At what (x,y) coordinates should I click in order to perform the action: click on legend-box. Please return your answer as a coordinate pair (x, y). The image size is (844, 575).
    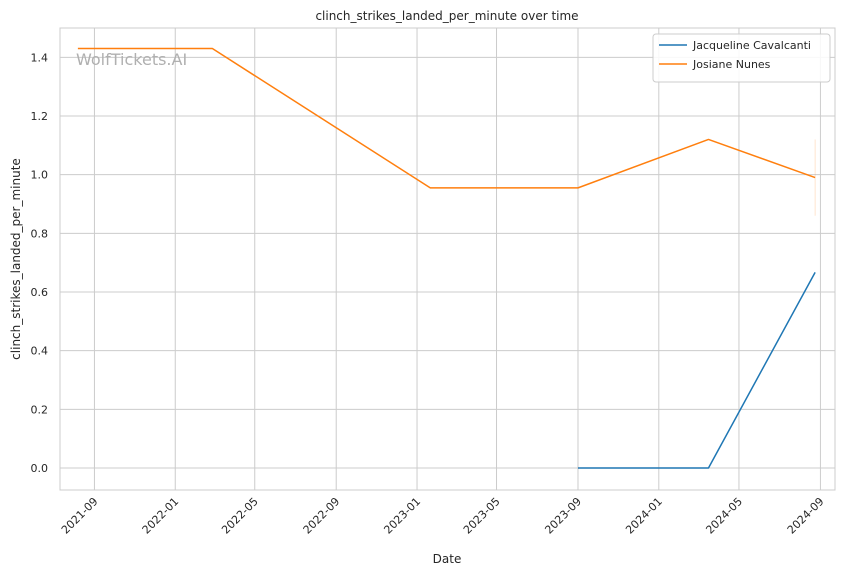
    Looking at the image, I should click on (741, 58).